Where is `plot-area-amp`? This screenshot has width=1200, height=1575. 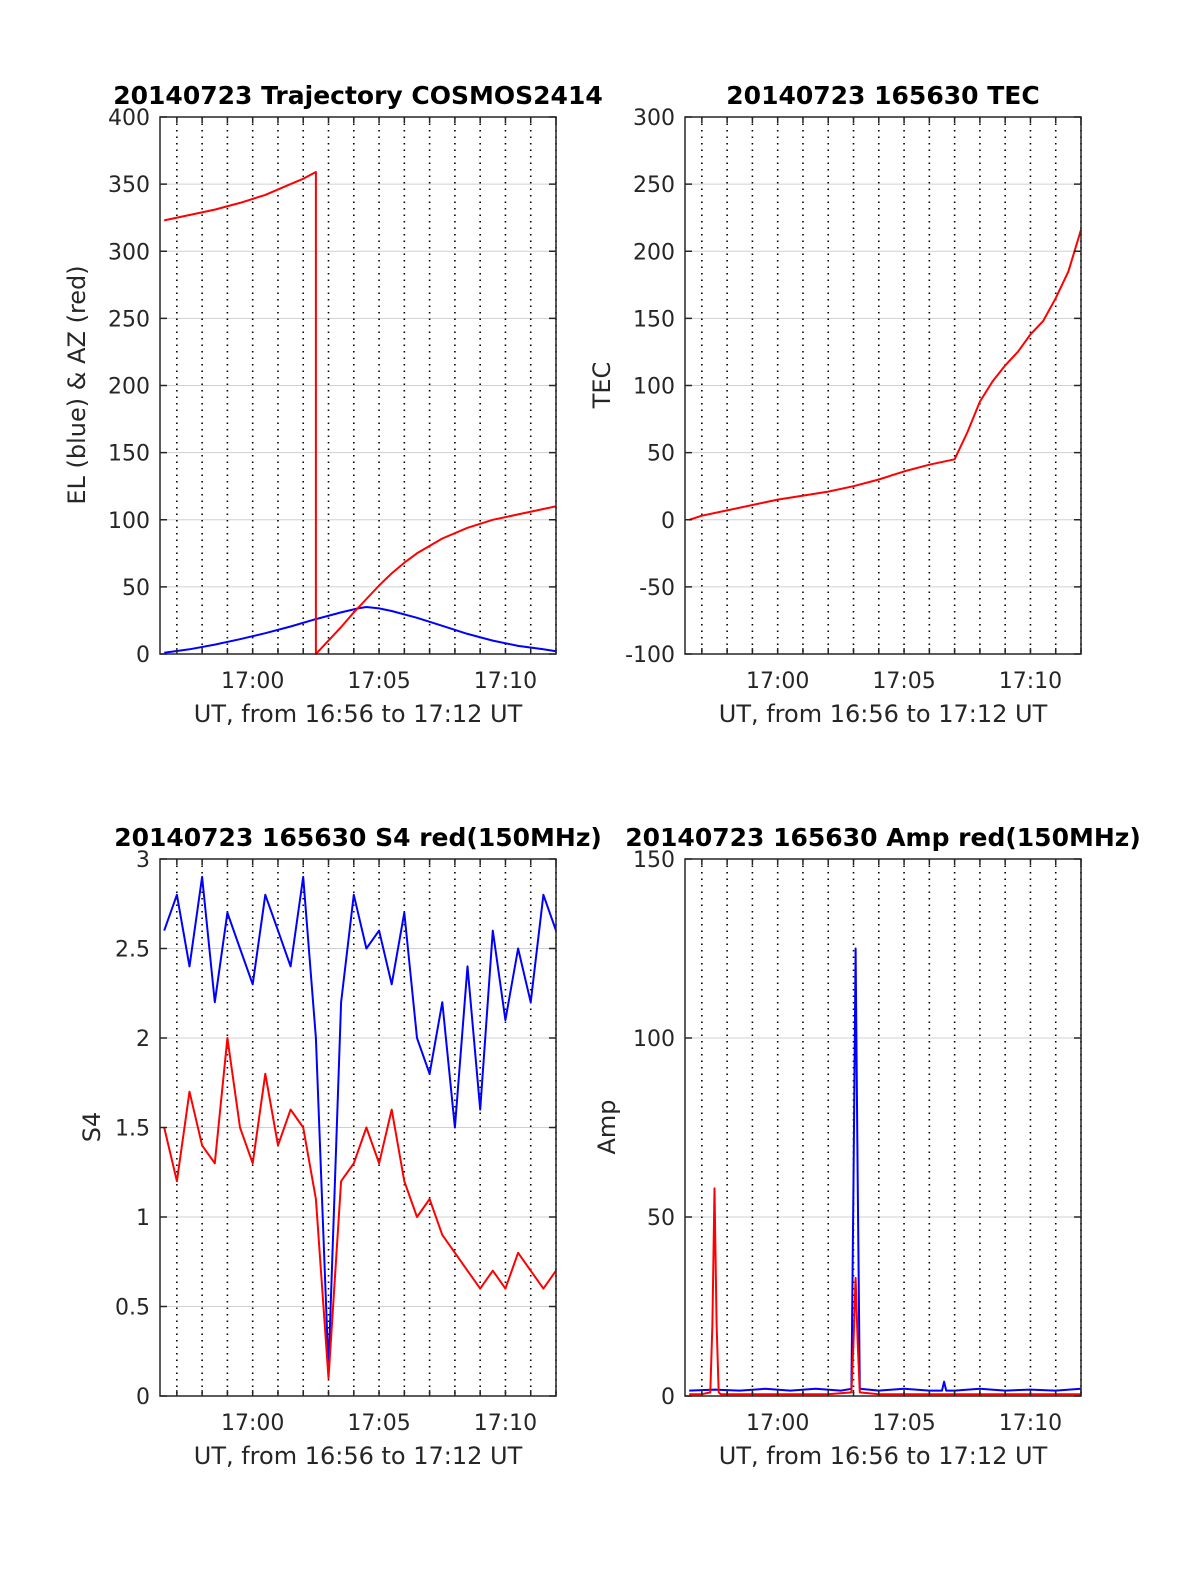
plot-area-amp is located at coordinates (883, 1127).